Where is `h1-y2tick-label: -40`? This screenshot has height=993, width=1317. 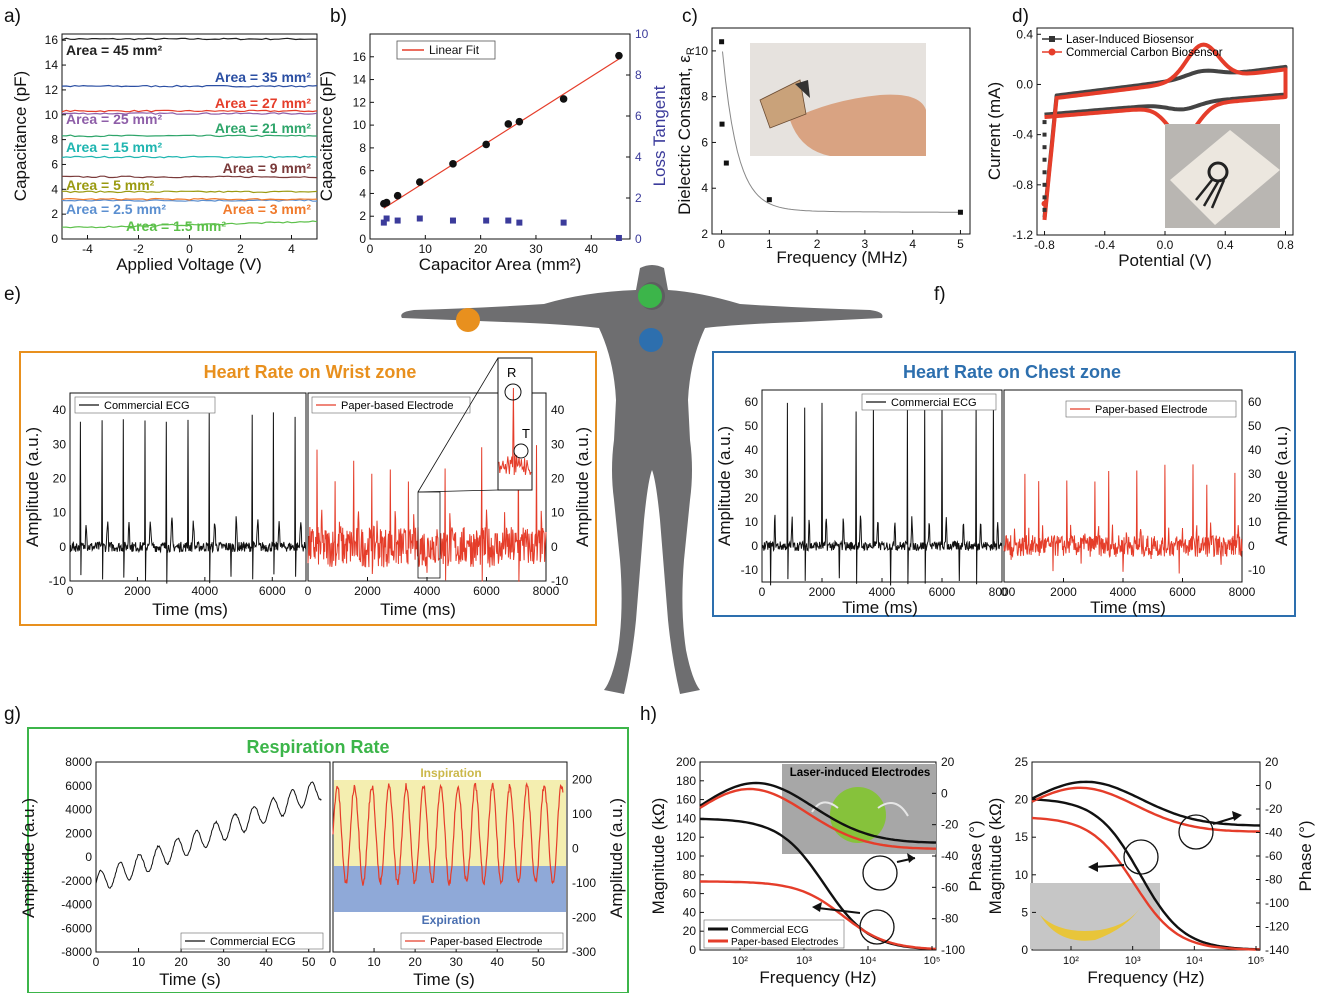
h1-y2tick-label: -40 is located at coordinates (950, 856).